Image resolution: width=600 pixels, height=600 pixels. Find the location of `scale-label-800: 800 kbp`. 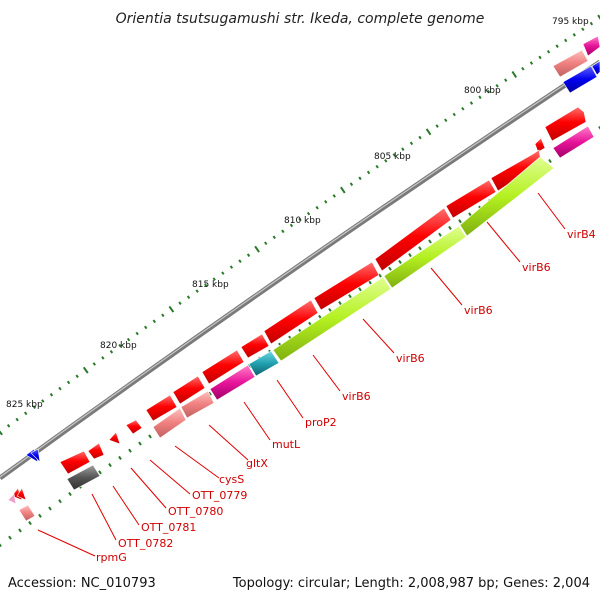

scale-label-800: 800 kbp is located at coordinates (482, 91).